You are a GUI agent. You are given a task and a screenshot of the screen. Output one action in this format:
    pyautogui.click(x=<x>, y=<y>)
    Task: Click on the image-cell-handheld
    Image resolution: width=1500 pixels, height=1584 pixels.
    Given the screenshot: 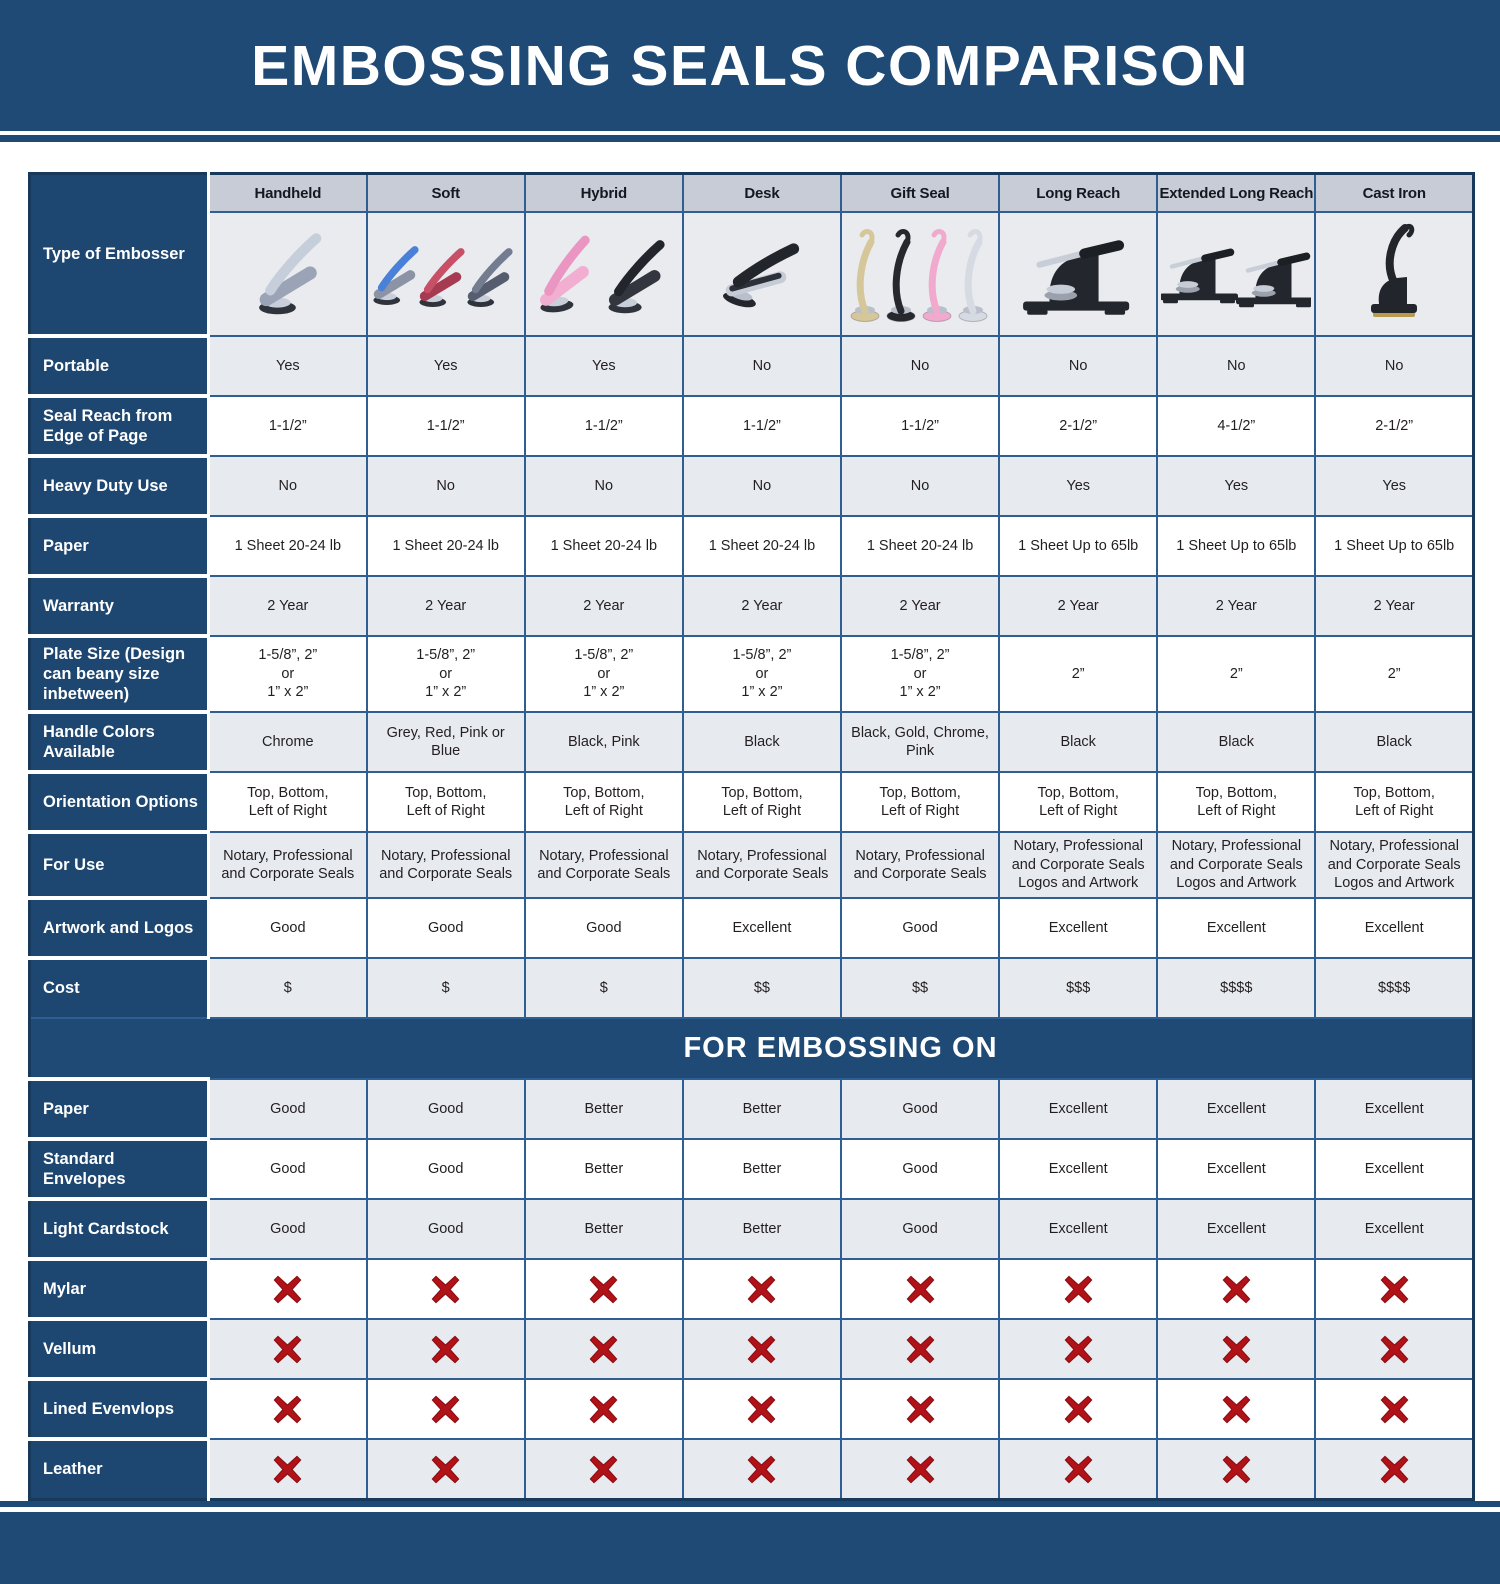 What is the action you would take?
    pyautogui.click(x=287, y=274)
    